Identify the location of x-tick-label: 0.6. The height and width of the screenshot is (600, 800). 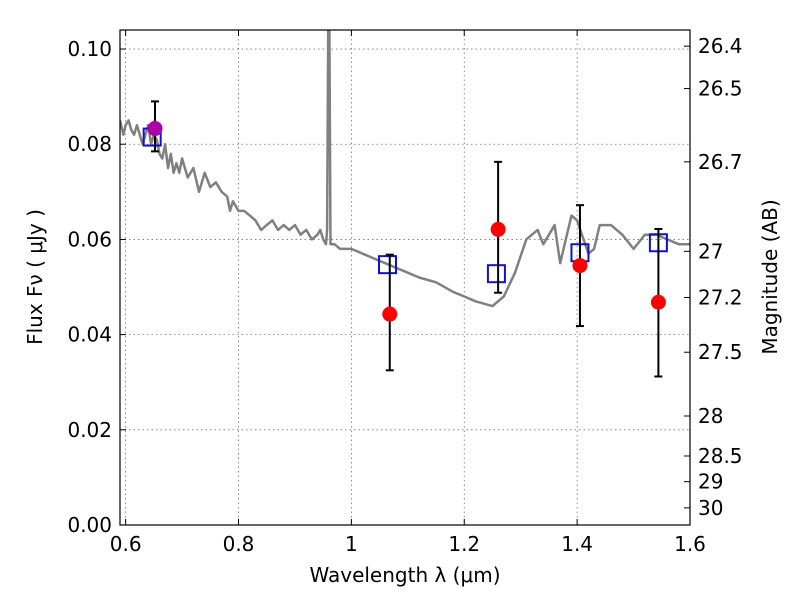
(126, 544).